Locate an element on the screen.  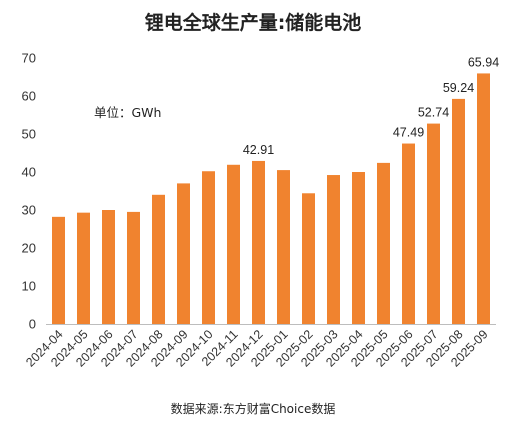
y-axis: 0 10 20 30 40 50 60 70 is located at coordinates (29, 191).